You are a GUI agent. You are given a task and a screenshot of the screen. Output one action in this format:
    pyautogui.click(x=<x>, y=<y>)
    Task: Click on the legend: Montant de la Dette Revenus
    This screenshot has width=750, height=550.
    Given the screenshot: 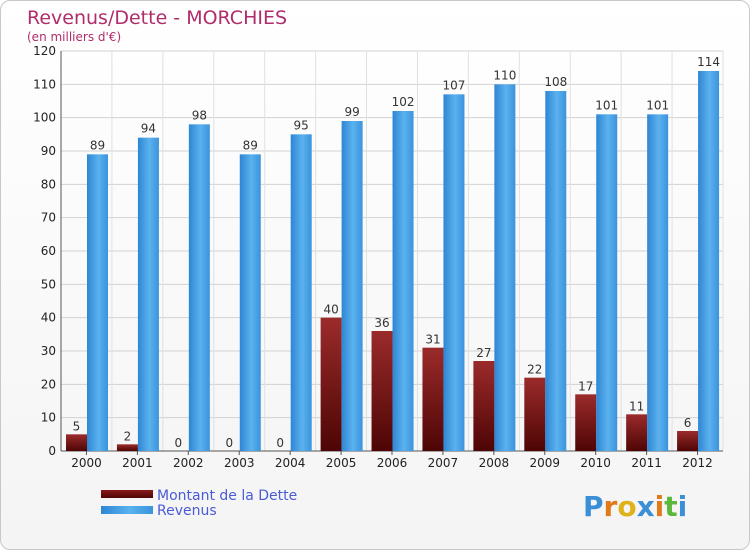 What is the action you would take?
    pyautogui.click(x=199, y=503)
    